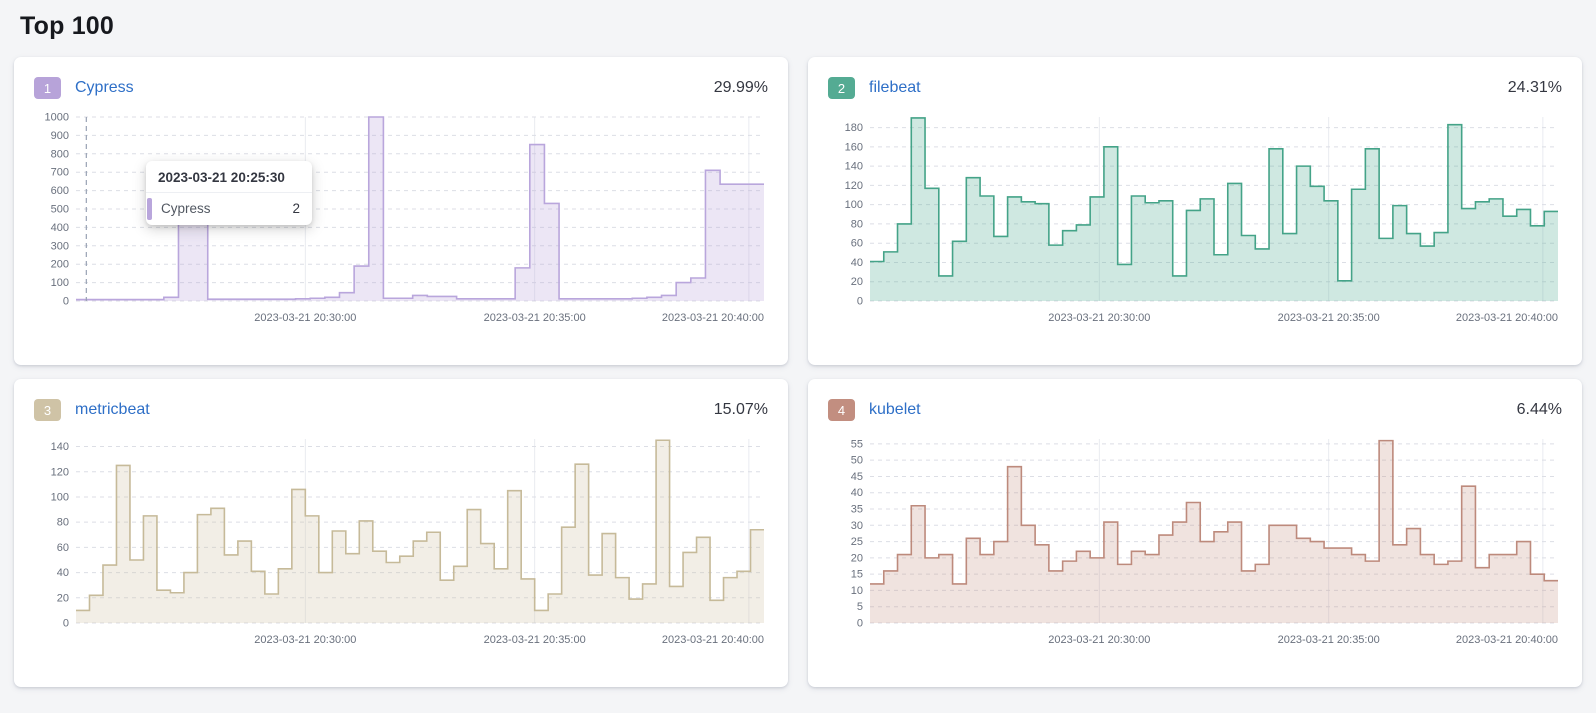  What do you see at coordinates (1195, 88) in the screenshot?
I see `card-header: 2 filebeat 24.31%` at bounding box center [1195, 88].